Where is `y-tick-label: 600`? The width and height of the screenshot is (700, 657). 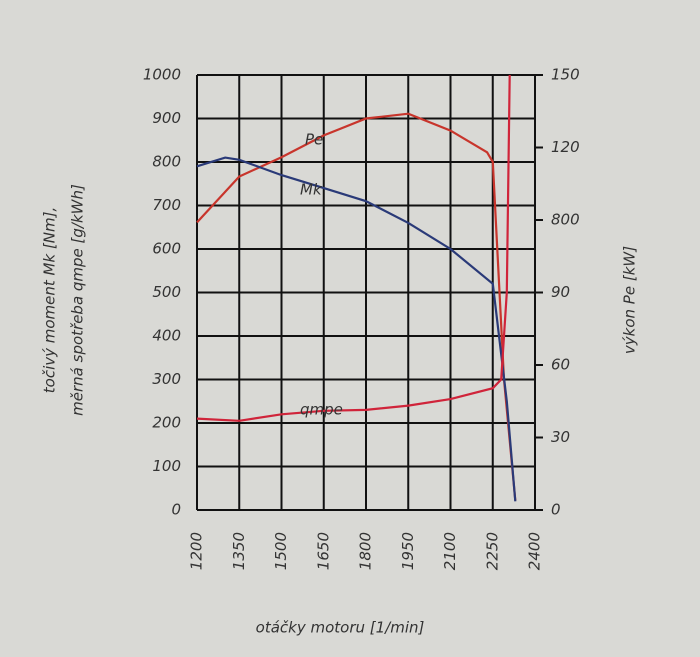 y-tick-label: 600 is located at coordinates (166, 249).